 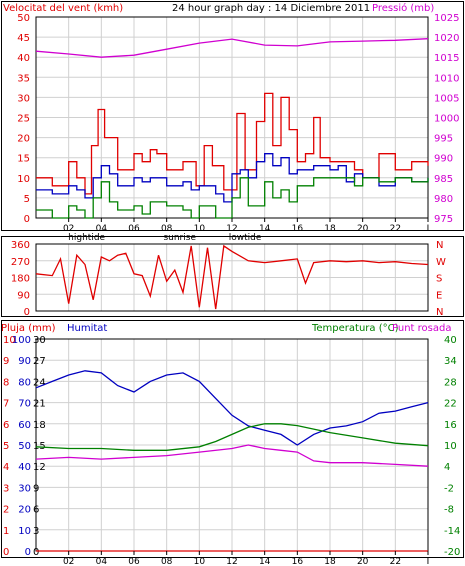 I want to click on rain-tick-label: 0, so click(x=6, y=552).